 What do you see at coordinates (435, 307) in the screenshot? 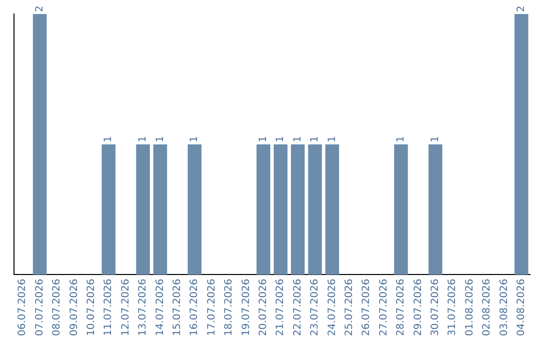
I see `x-tick-label: 30.07.2026` at bounding box center [435, 307].